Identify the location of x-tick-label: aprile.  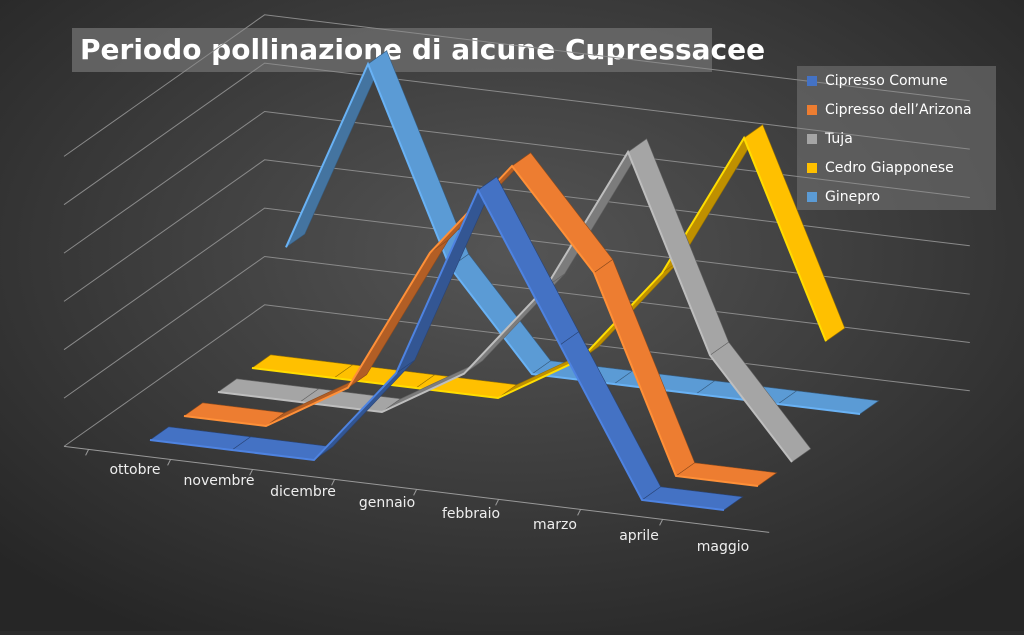
(639, 536).